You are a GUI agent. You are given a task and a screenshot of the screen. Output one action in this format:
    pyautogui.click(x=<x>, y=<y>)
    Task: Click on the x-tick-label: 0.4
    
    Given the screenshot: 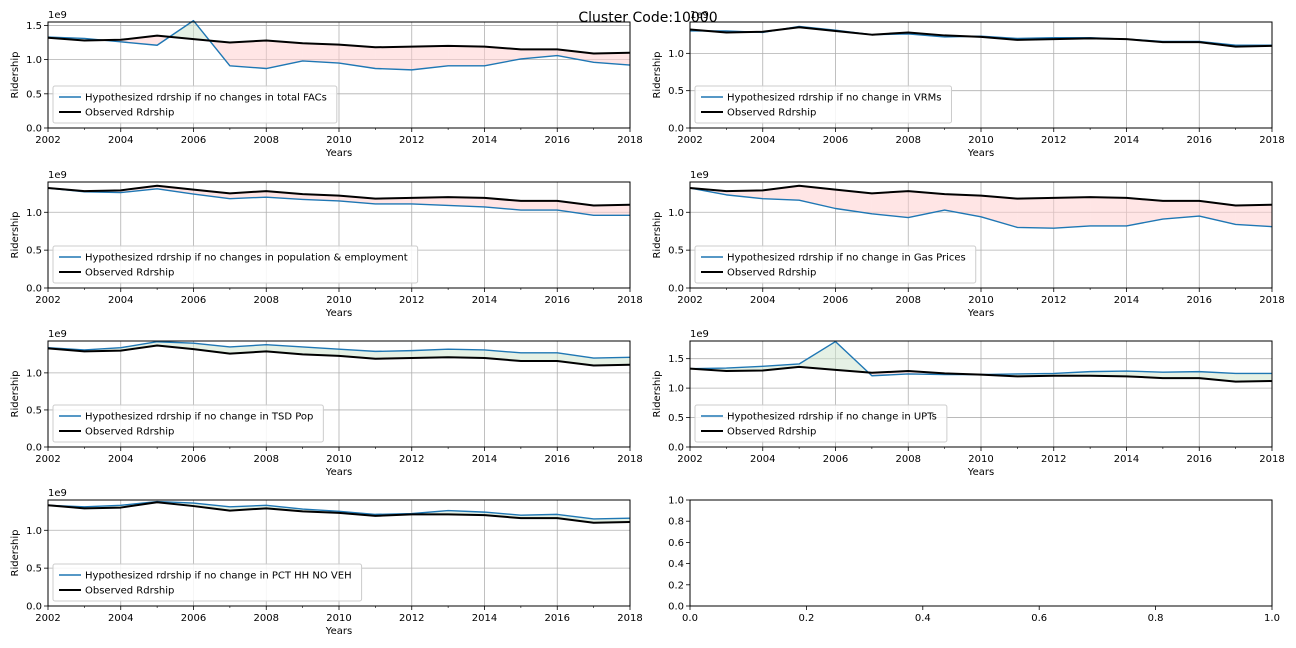 What is the action you would take?
    pyautogui.click(x=923, y=618)
    